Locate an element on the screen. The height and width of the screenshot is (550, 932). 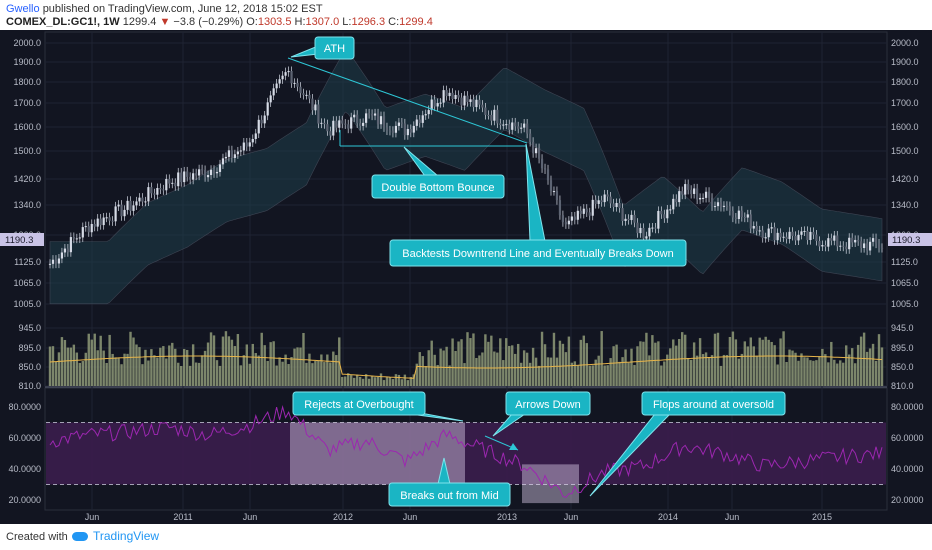
callout-flops: Flops around at oversold is located at coordinates (687, 444).